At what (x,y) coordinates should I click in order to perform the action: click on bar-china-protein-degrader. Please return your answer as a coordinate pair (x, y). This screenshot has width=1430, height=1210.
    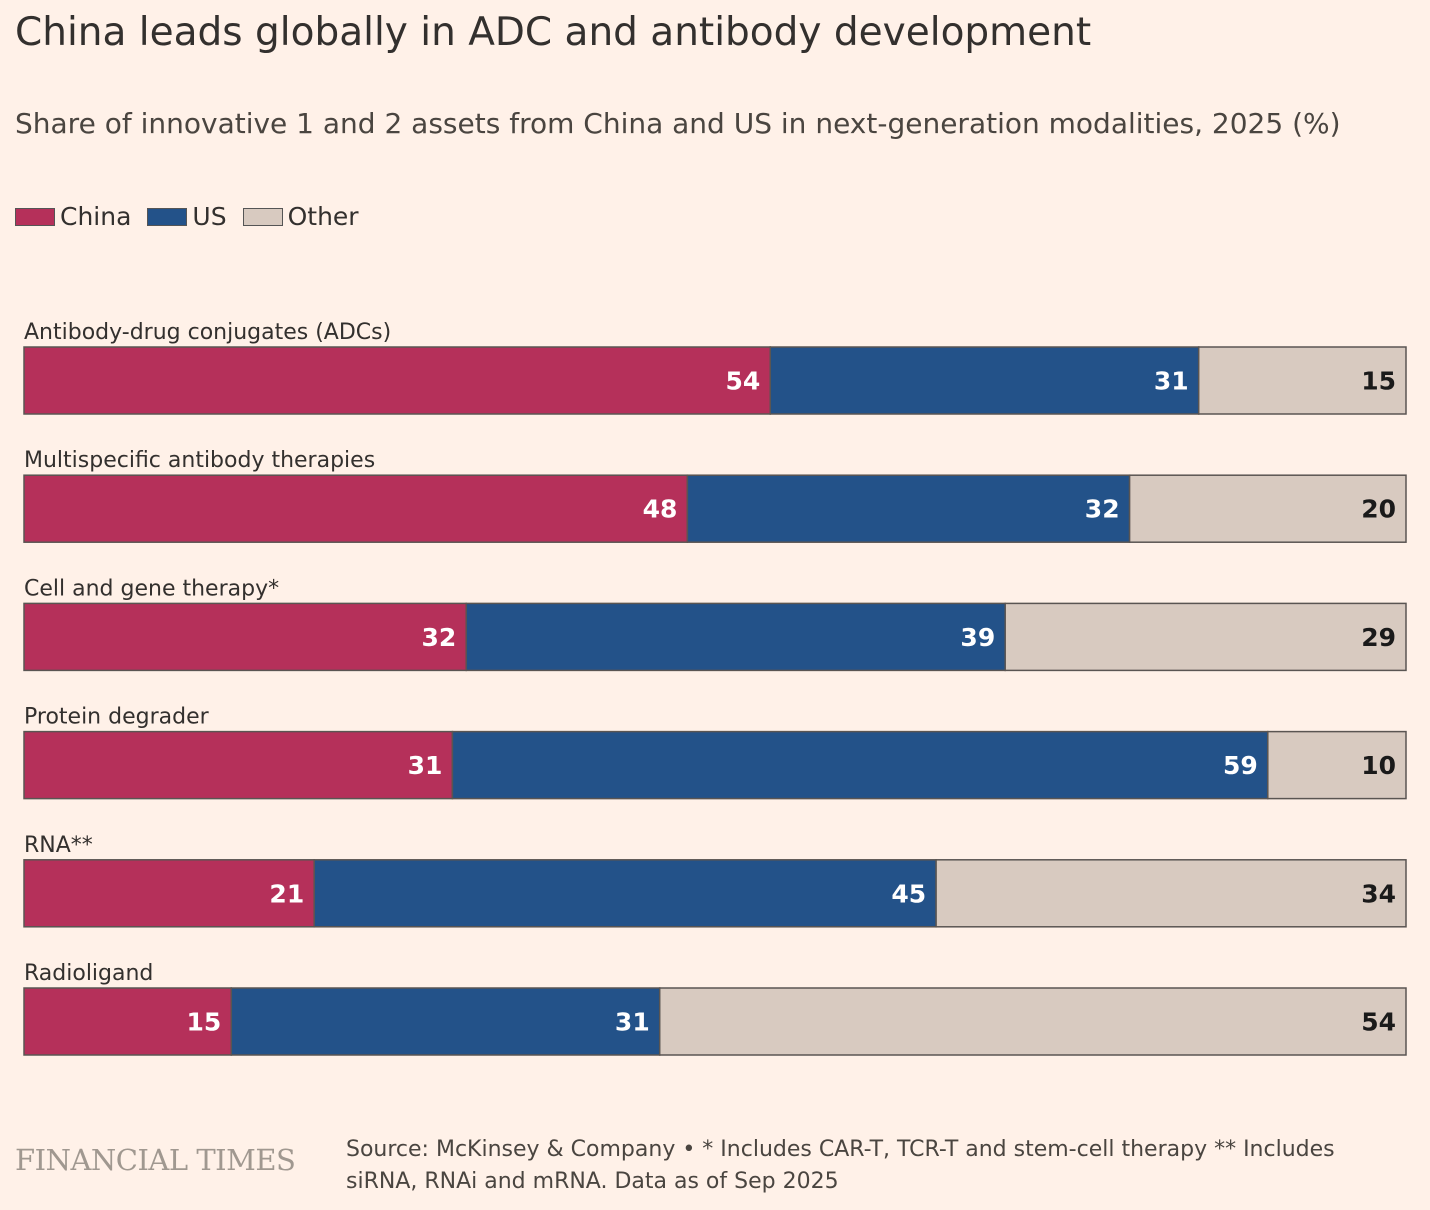
    Looking at the image, I should click on (238, 765).